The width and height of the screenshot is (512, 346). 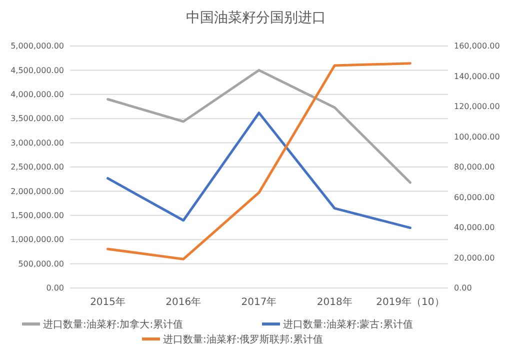 I want to click on legend-label: 进口数量:油菜籽:俄罗斯联邦:累计值, so click(x=243, y=340).